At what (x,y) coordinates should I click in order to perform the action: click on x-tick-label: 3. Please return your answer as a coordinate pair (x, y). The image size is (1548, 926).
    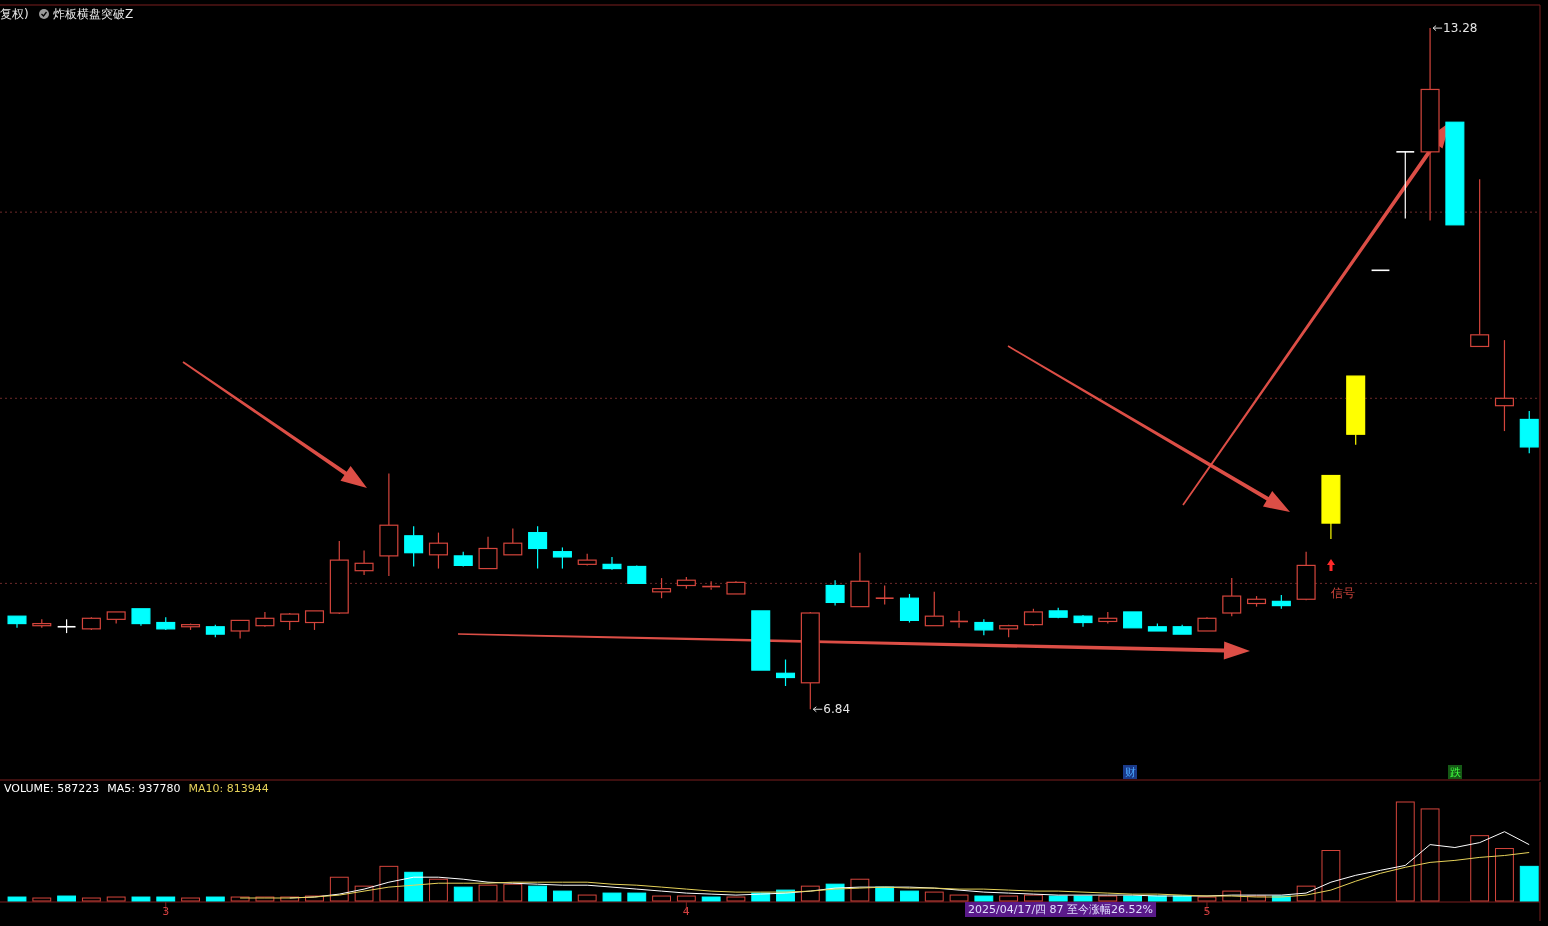
    Looking at the image, I should click on (166, 911).